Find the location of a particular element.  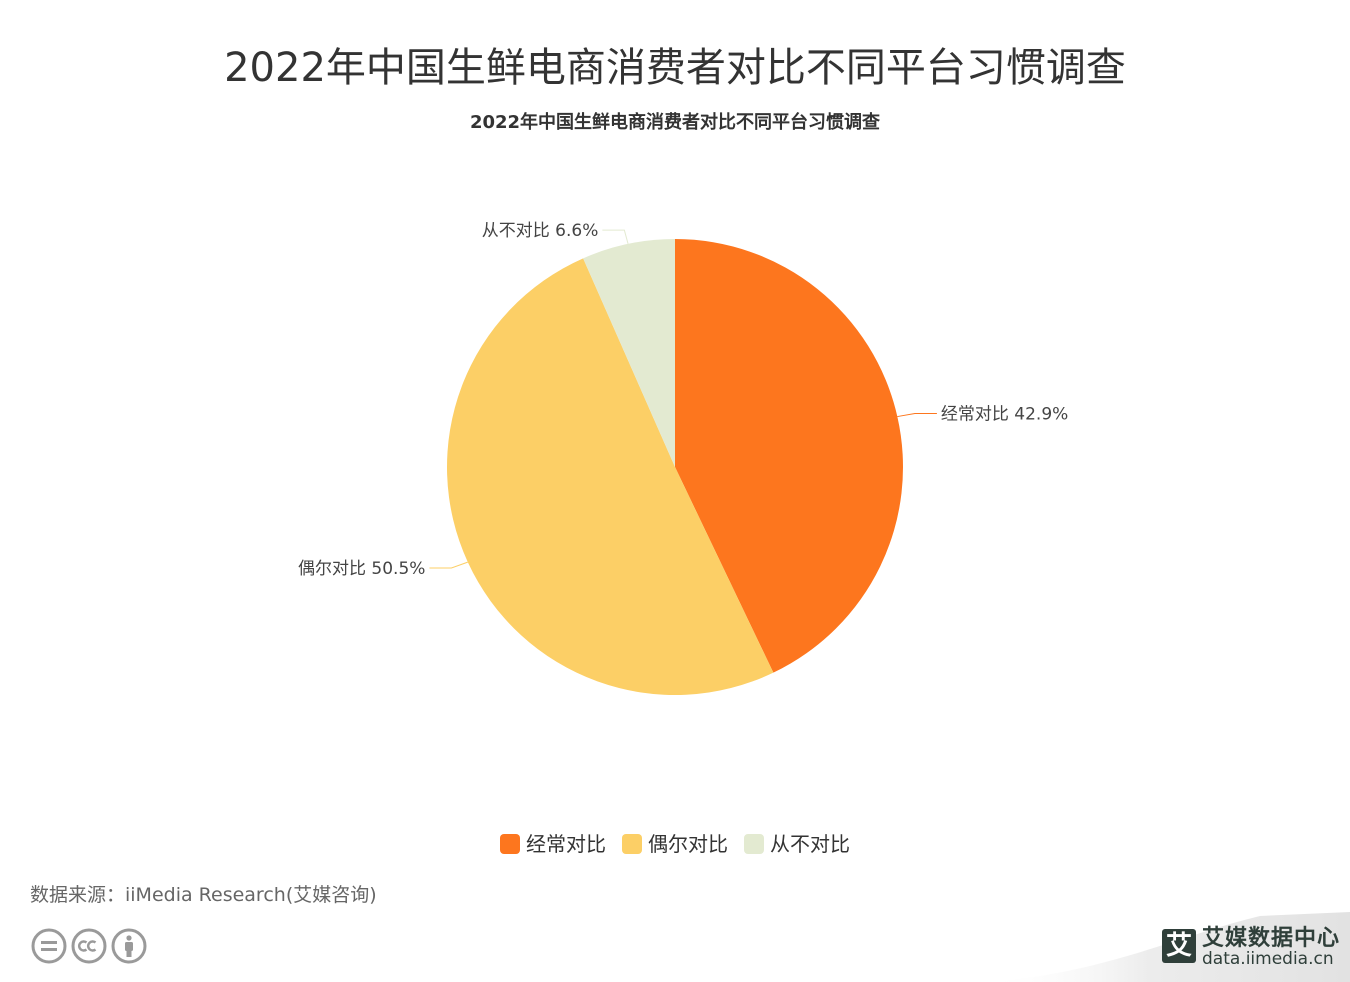

legend-item-never: 从不对比 is located at coordinates (797, 844).